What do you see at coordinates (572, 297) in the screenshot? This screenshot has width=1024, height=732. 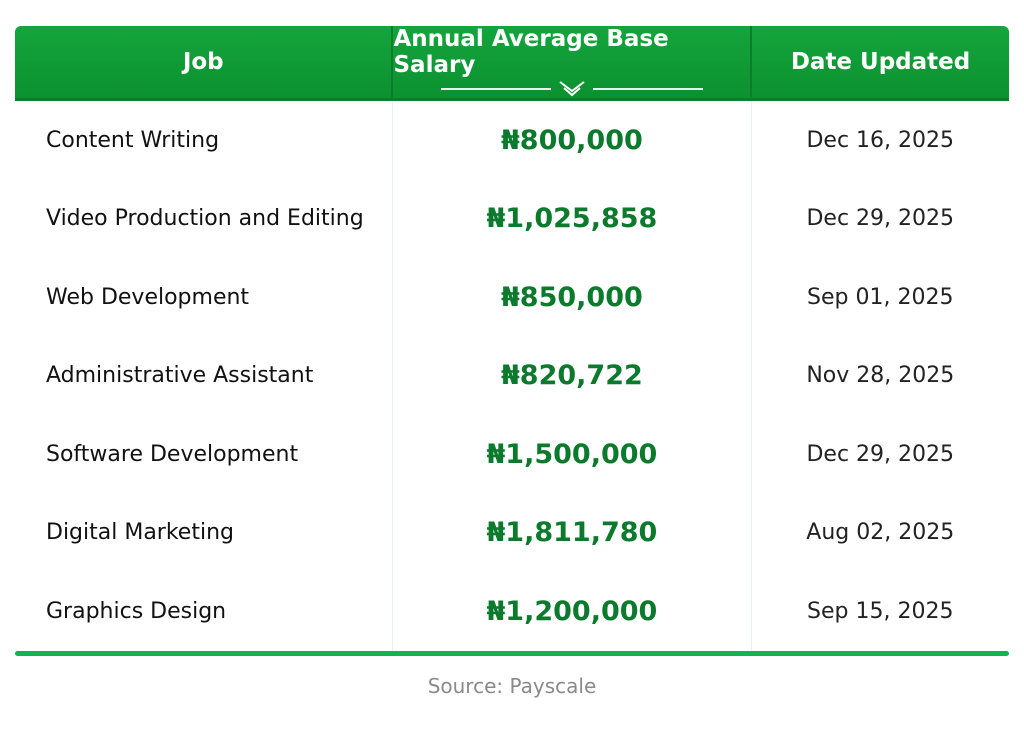 I see `salary-cell: ₦850,000` at bounding box center [572, 297].